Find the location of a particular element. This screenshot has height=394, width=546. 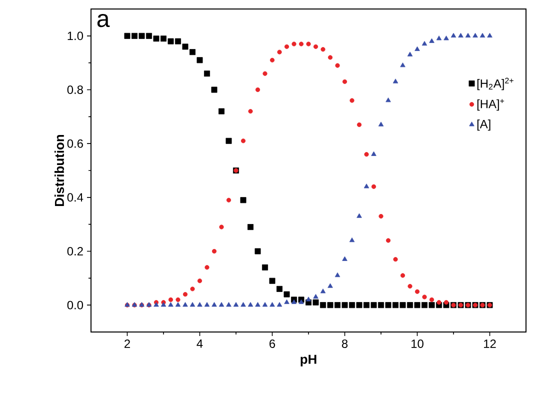

x-tick-label: 12 is located at coordinates (490, 344).